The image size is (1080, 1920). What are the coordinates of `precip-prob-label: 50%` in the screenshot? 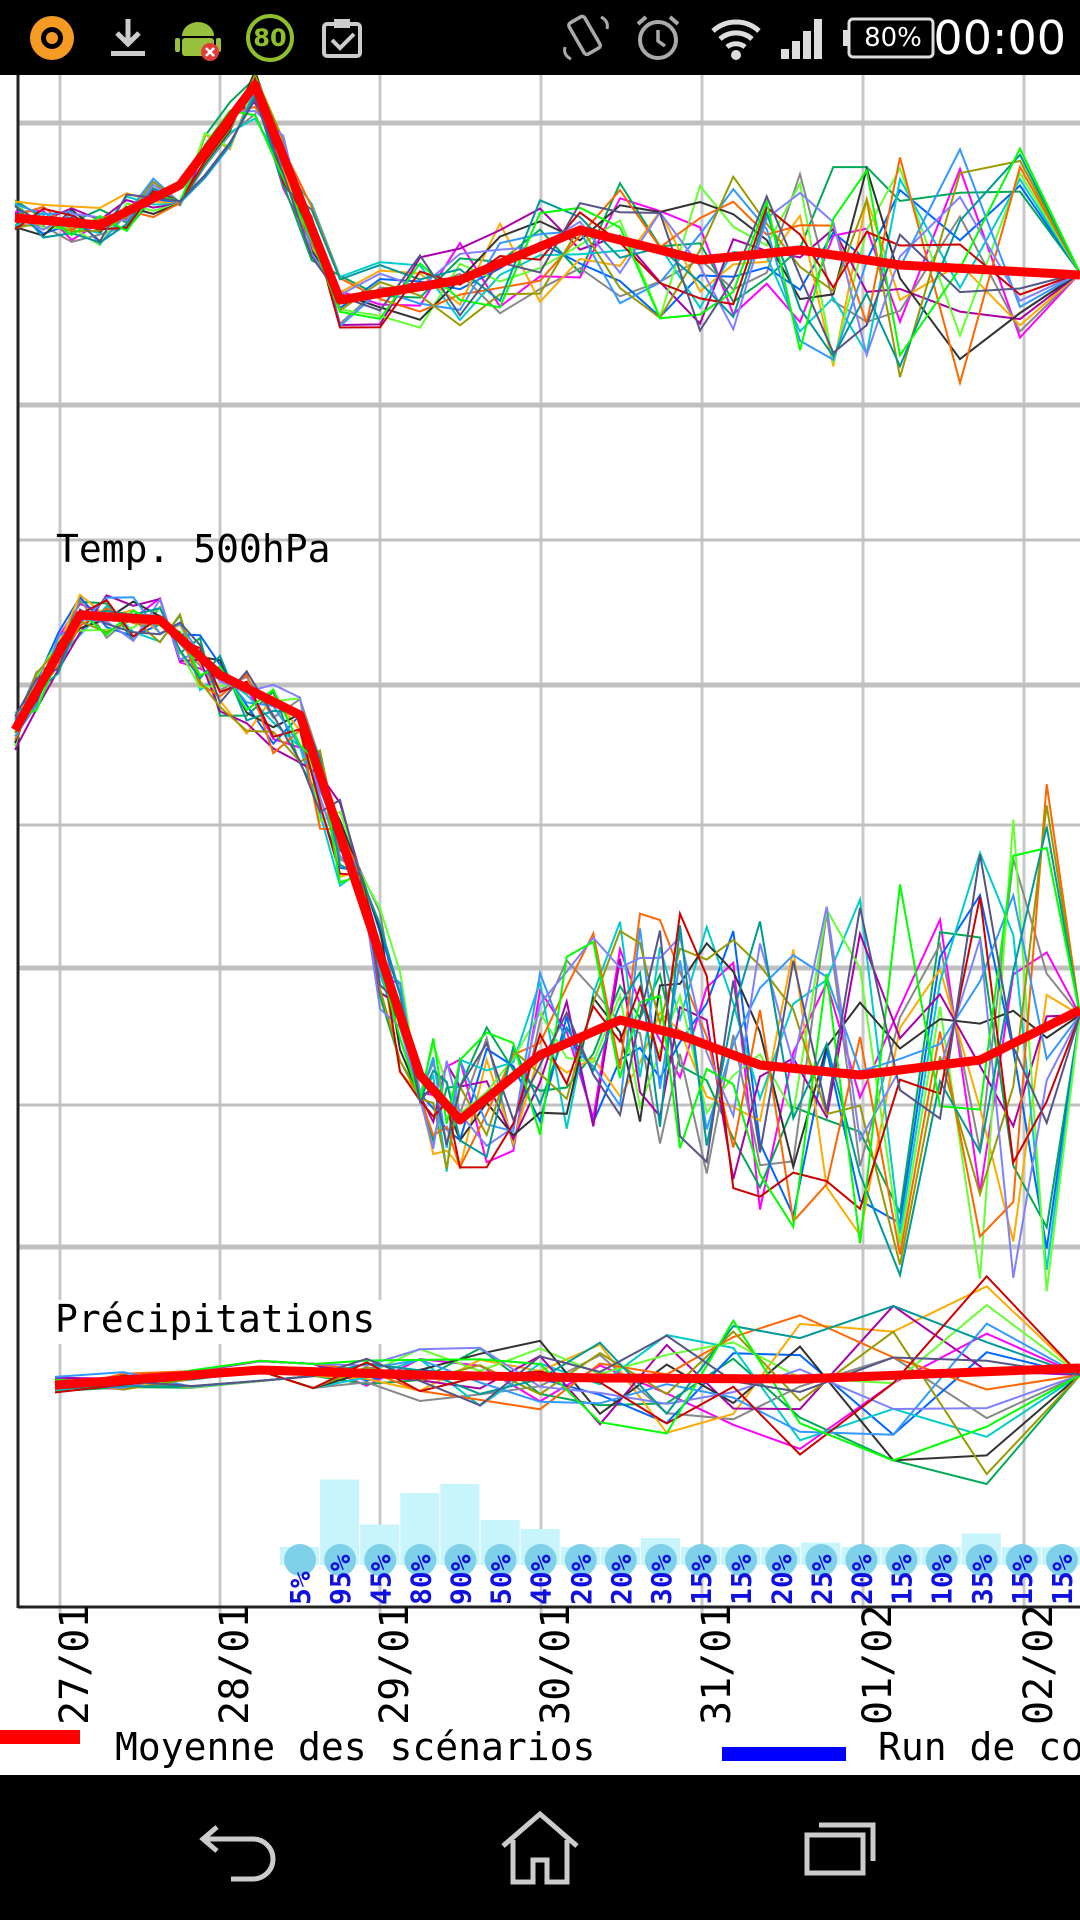 It's located at (501, 1579).